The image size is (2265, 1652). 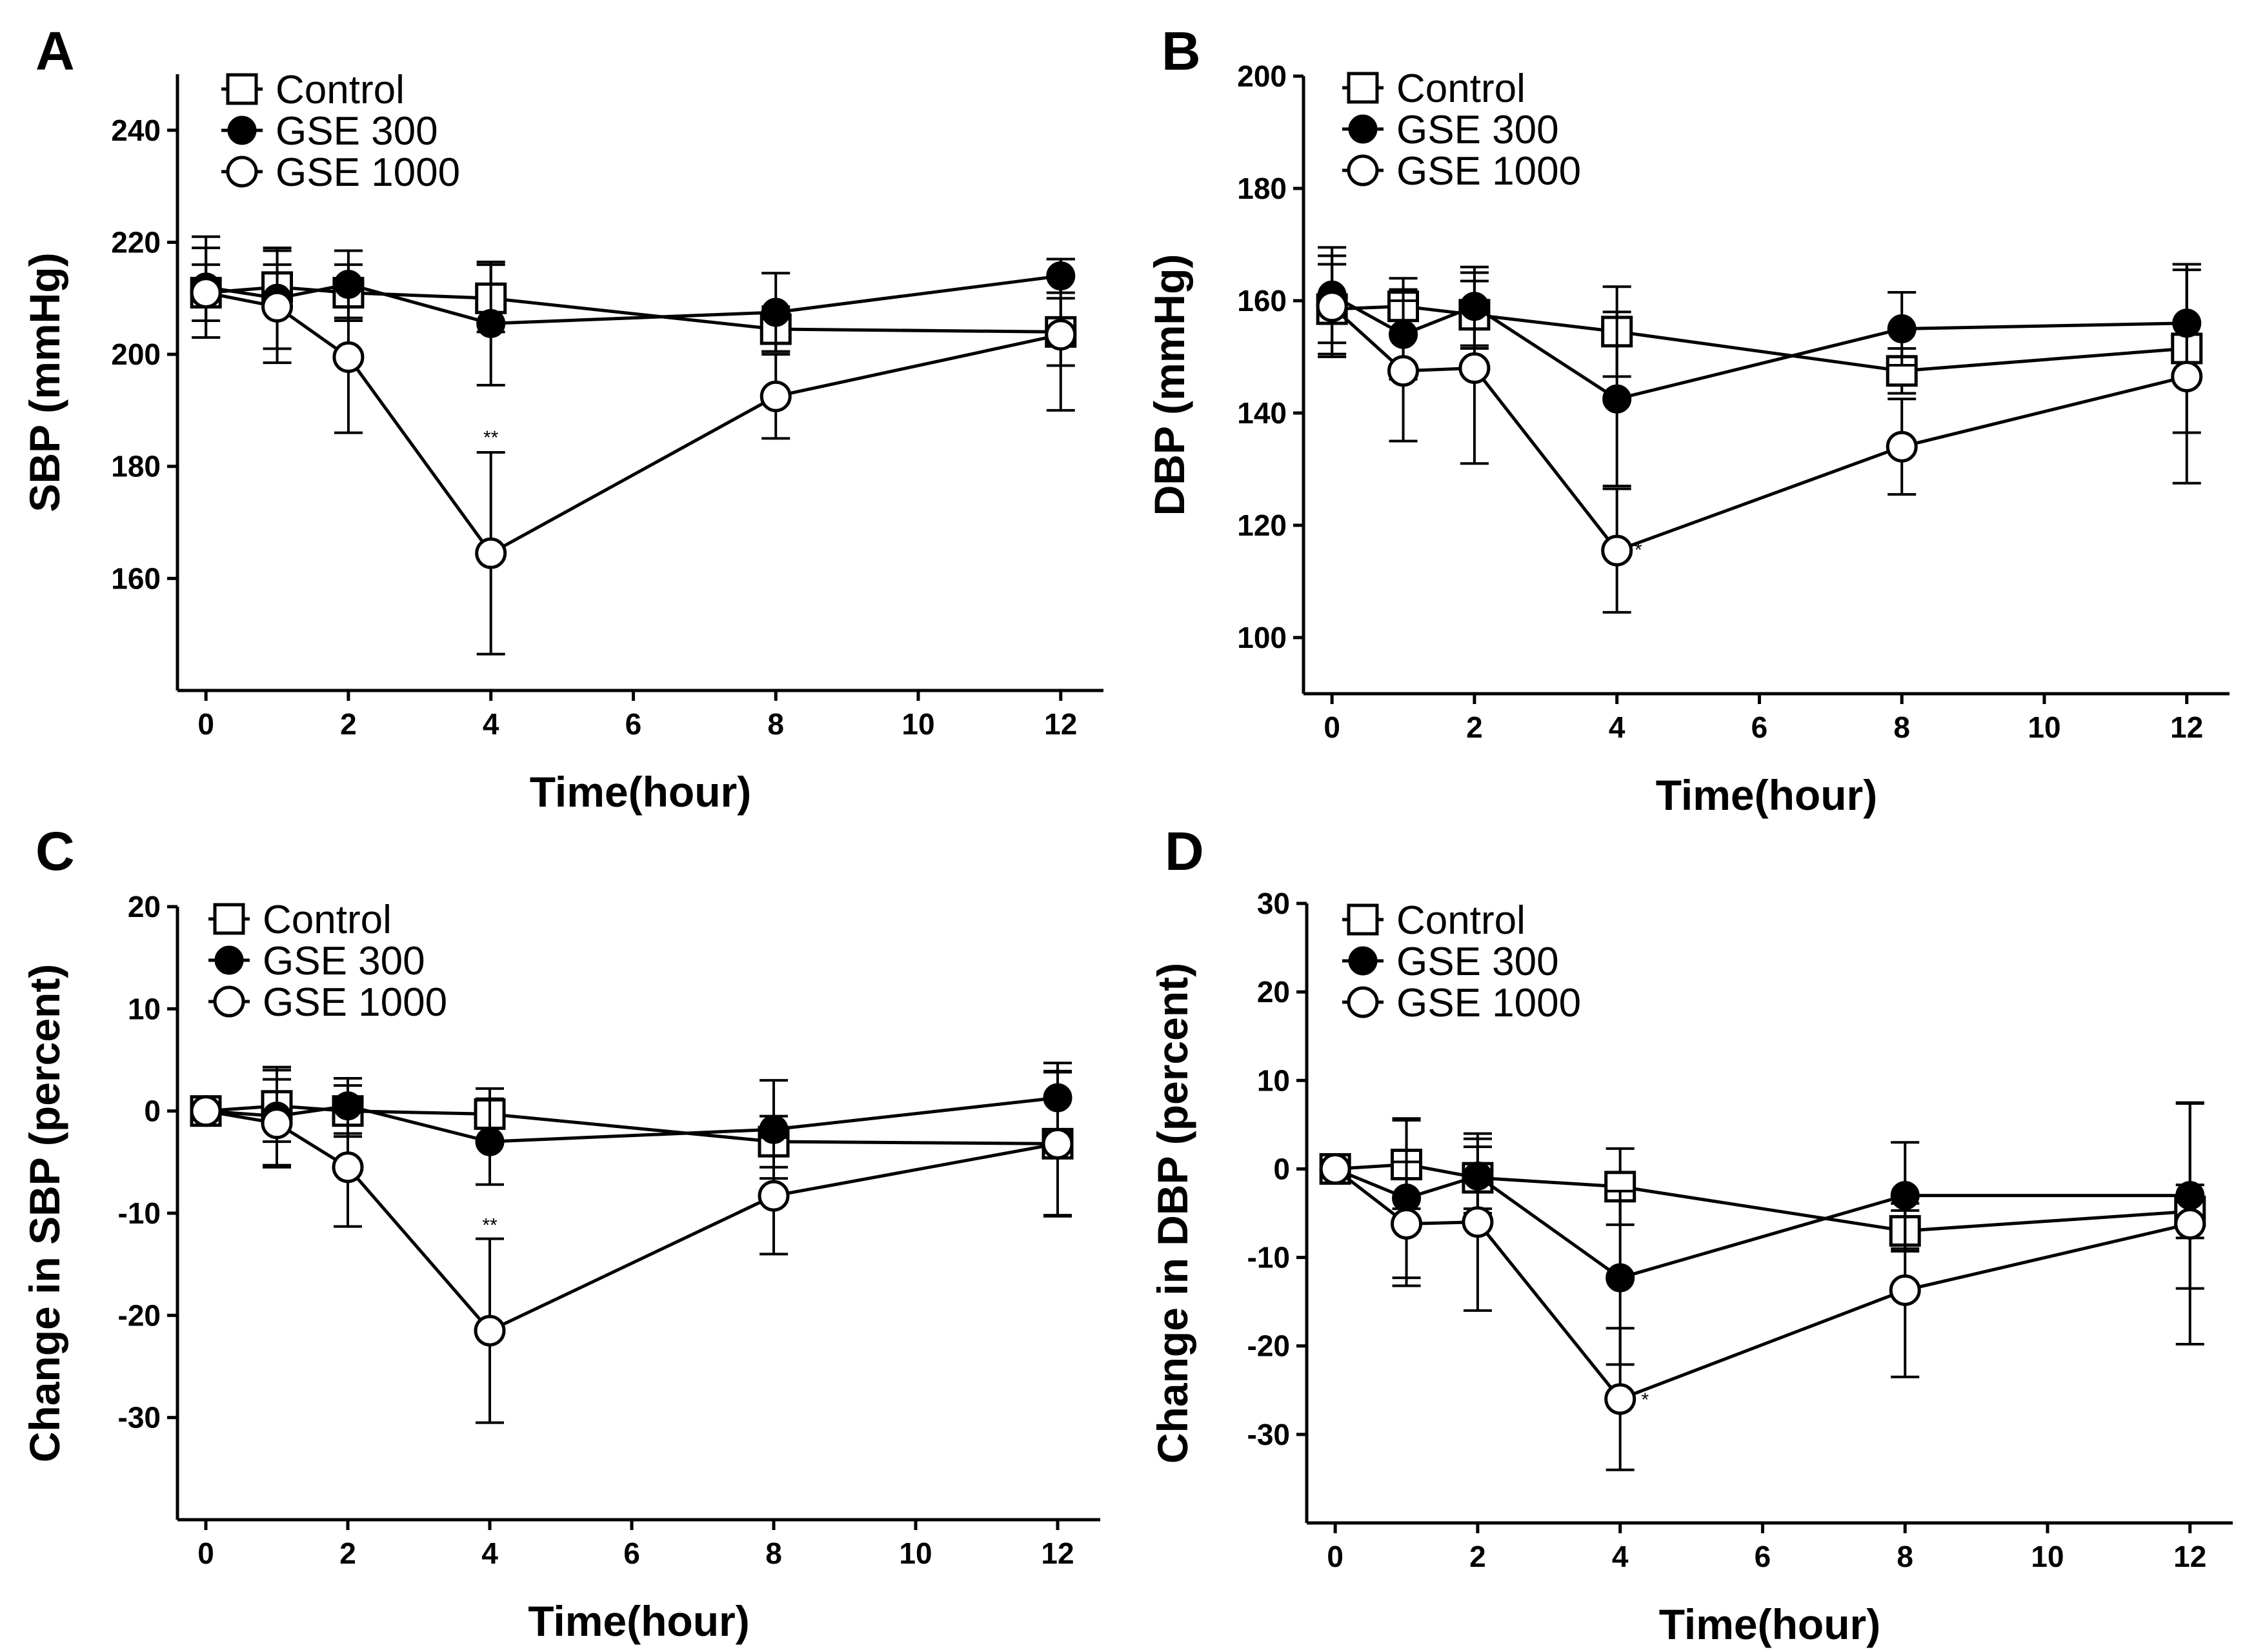 What do you see at coordinates (44, 1213) in the screenshot?
I see `y-axis-title: Change in SBP (percent)` at bounding box center [44, 1213].